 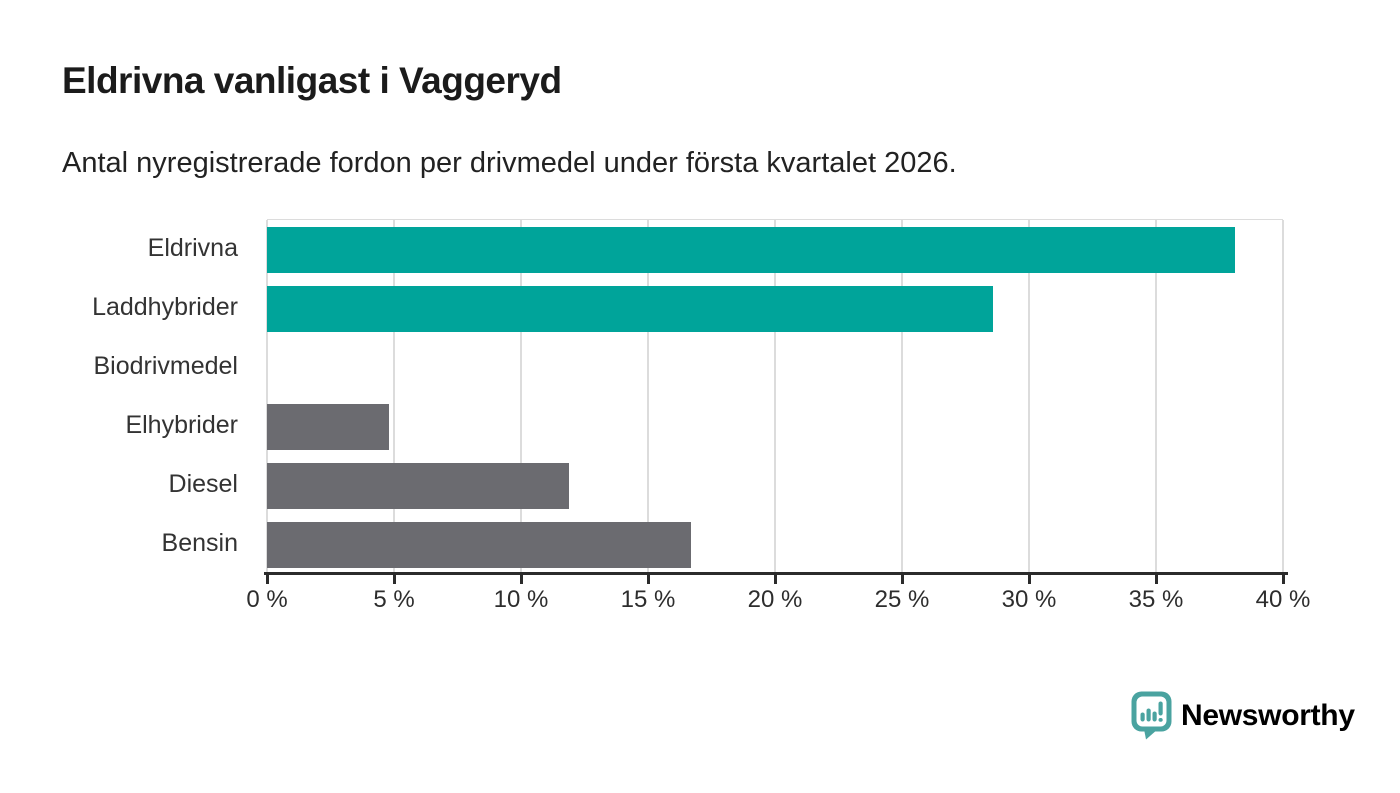 What do you see at coordinates (1029, 599) in the screenshot?
I see `x-axis-tick-label: 30 %` at bounding box center [1029, 599].